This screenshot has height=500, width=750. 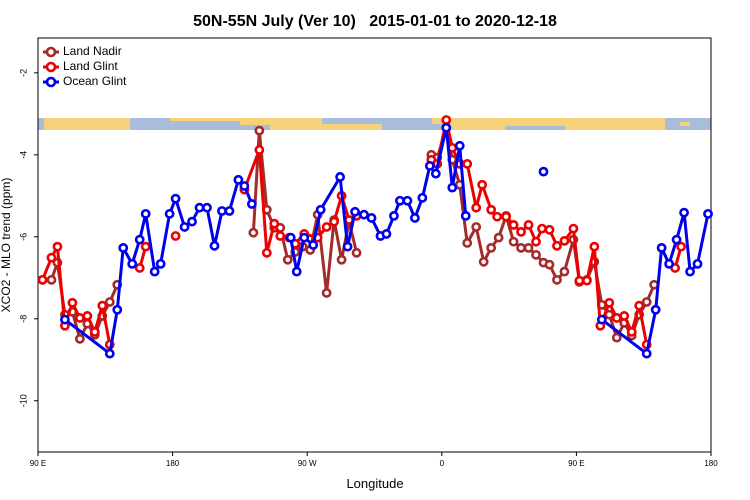 What do you see at coordinates (23, 73) in the screenshot?
I see `y-tick-label: -2` at bounding box center [23, 73].